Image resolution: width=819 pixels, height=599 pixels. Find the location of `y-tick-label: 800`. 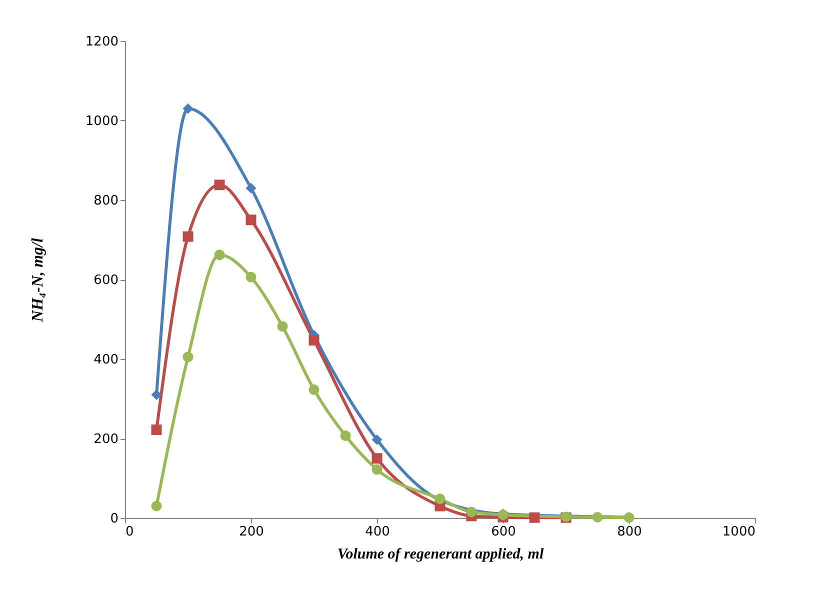

y-tick-label: 800 is located at coordinates (106, 201).